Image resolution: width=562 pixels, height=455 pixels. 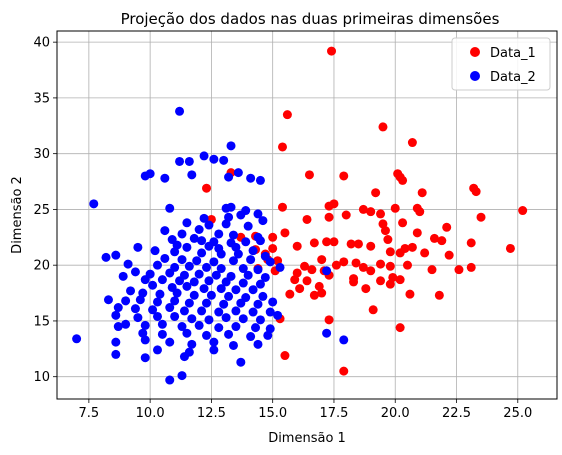 I want to click on y-tick-label: 35, so click(x=41, y=98).